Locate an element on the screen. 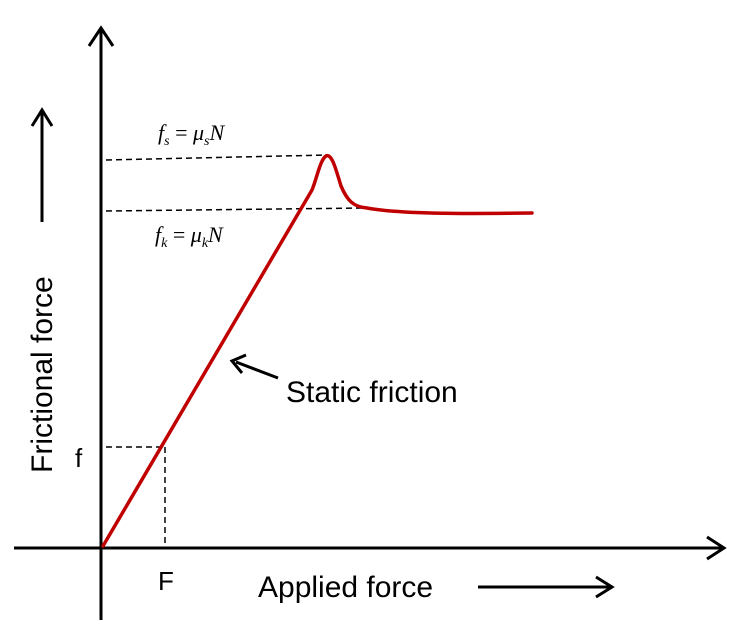  y-axis-label: Frictional force is located at coordinates (42, 374).